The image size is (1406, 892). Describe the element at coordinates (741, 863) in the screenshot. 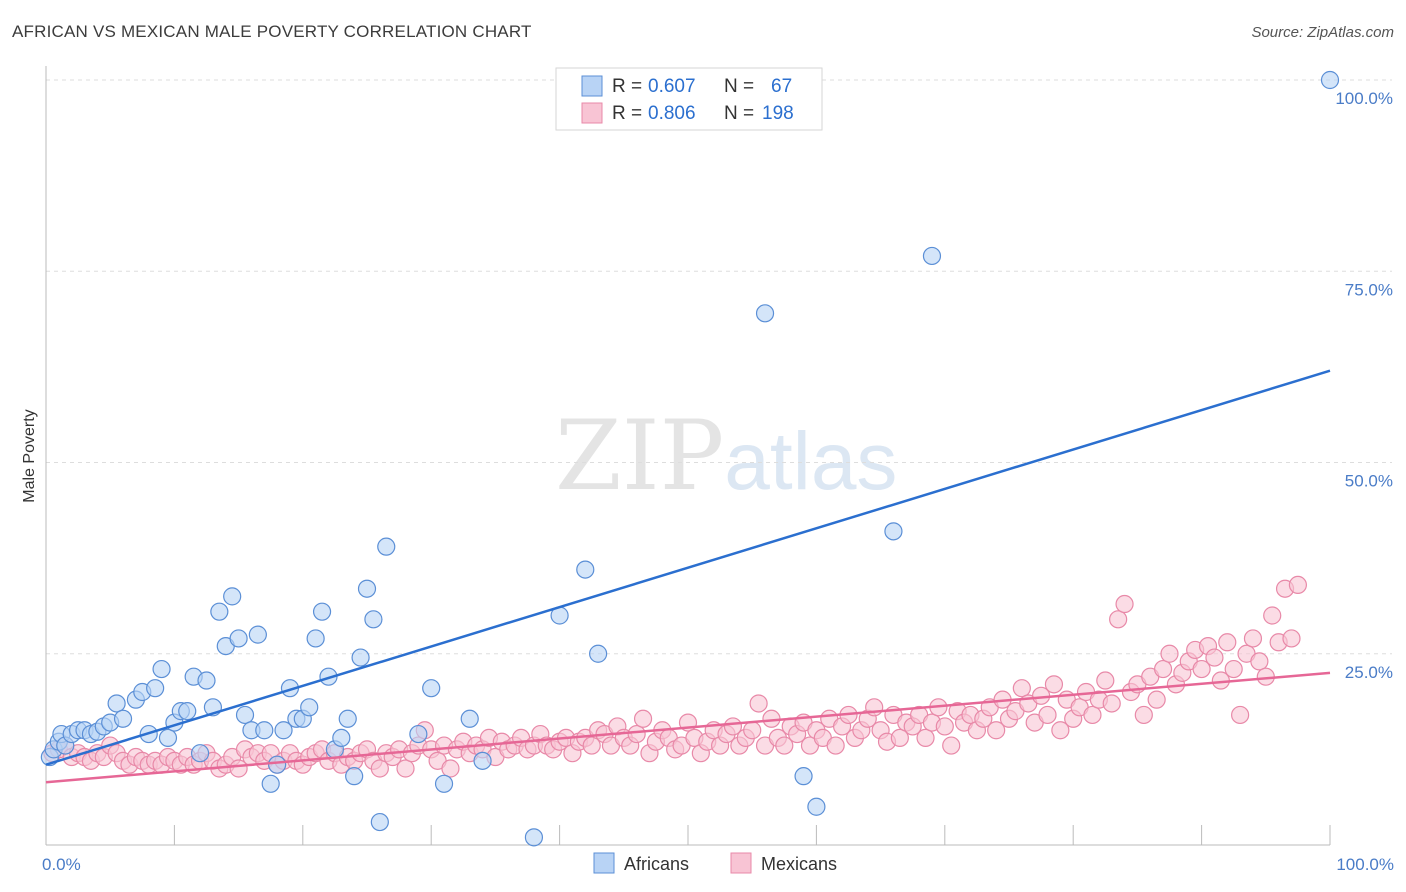

I see `legend-bottom-swatch-mexicans` at that location.